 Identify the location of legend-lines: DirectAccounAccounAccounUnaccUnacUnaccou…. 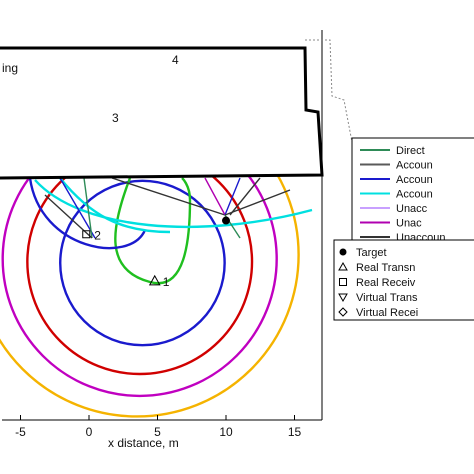
(403, 194).